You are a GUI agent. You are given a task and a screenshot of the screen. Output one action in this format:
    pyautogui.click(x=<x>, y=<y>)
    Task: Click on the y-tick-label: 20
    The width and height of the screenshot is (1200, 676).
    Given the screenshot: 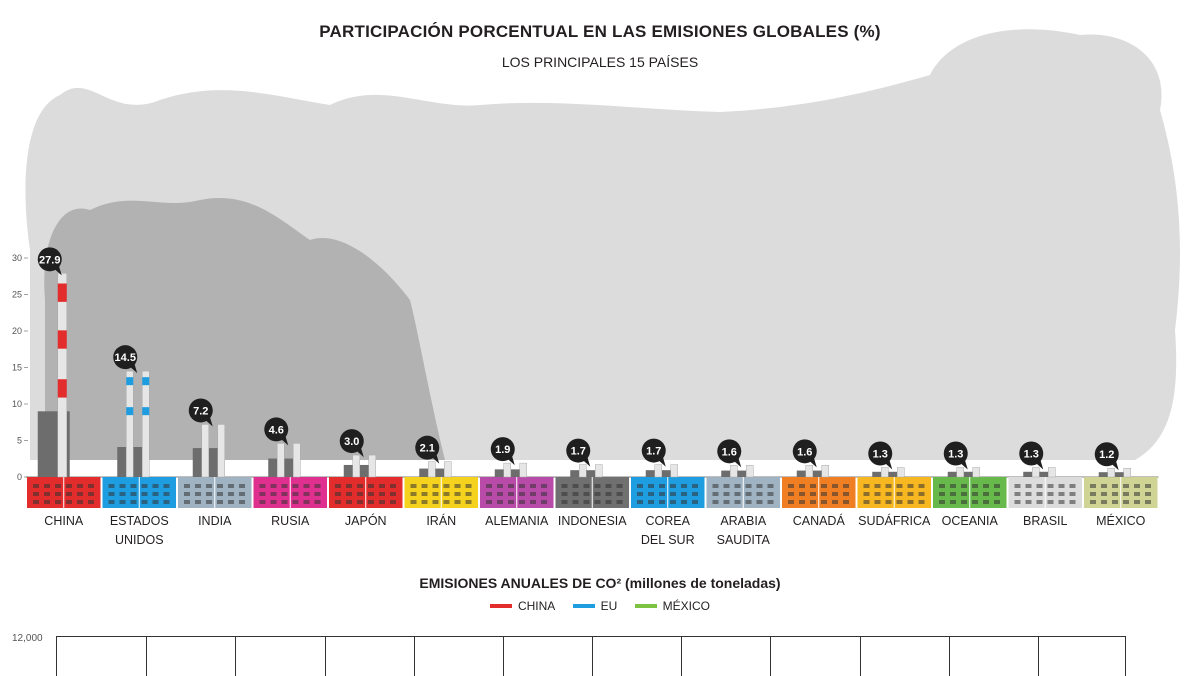 What is the action you would take?
    pyautogui.click(x=17, y=331)
    